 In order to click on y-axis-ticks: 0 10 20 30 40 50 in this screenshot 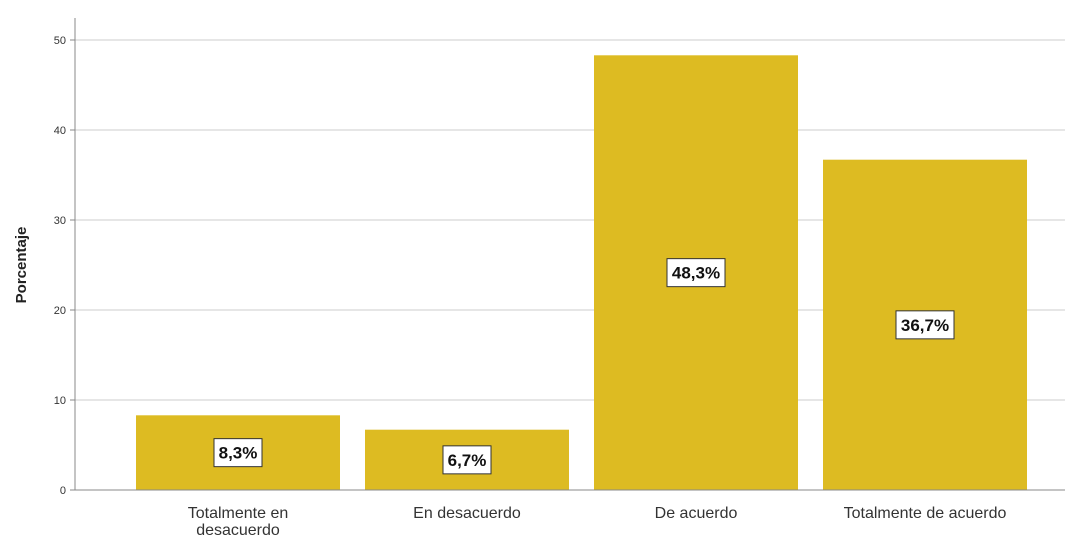, I will do `click(64, 266)`.